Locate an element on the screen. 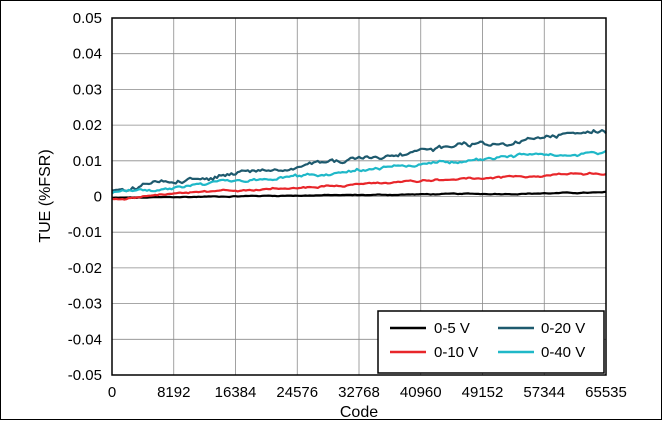  y-tick-label: 0.04 is located at coordinates (87, 54).